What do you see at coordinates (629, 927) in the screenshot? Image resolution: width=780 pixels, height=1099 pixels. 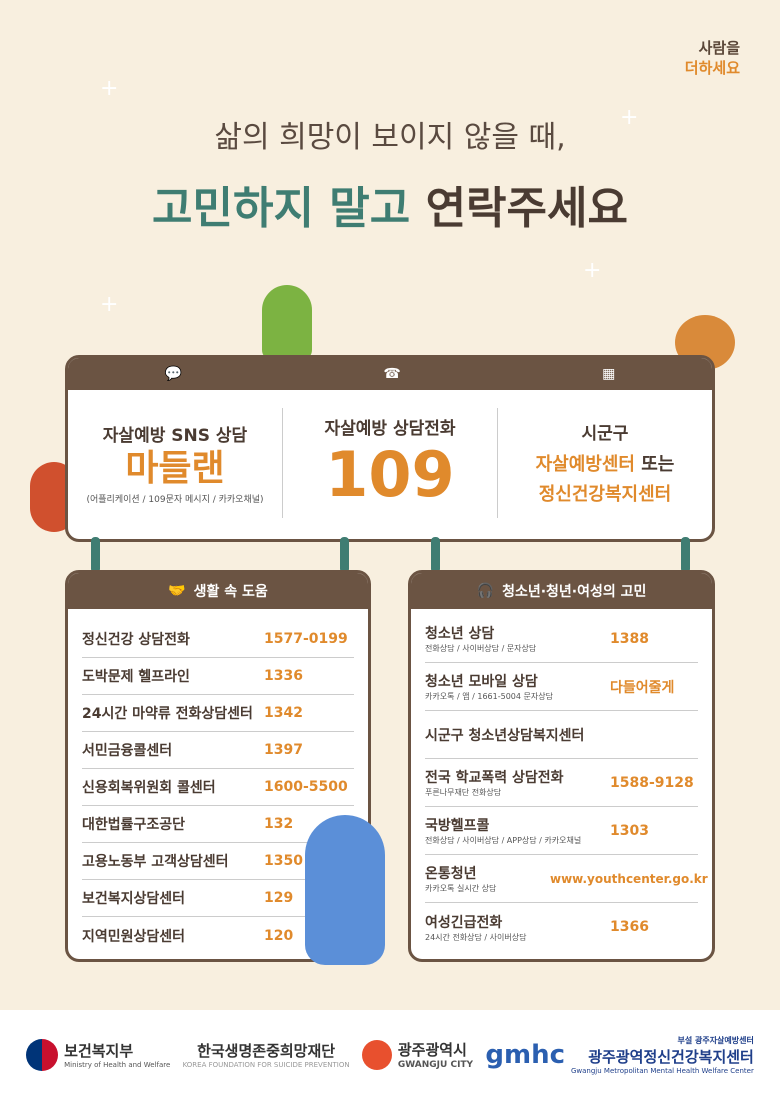 I see `service-number: 1366` at bounding box center [629, 927].